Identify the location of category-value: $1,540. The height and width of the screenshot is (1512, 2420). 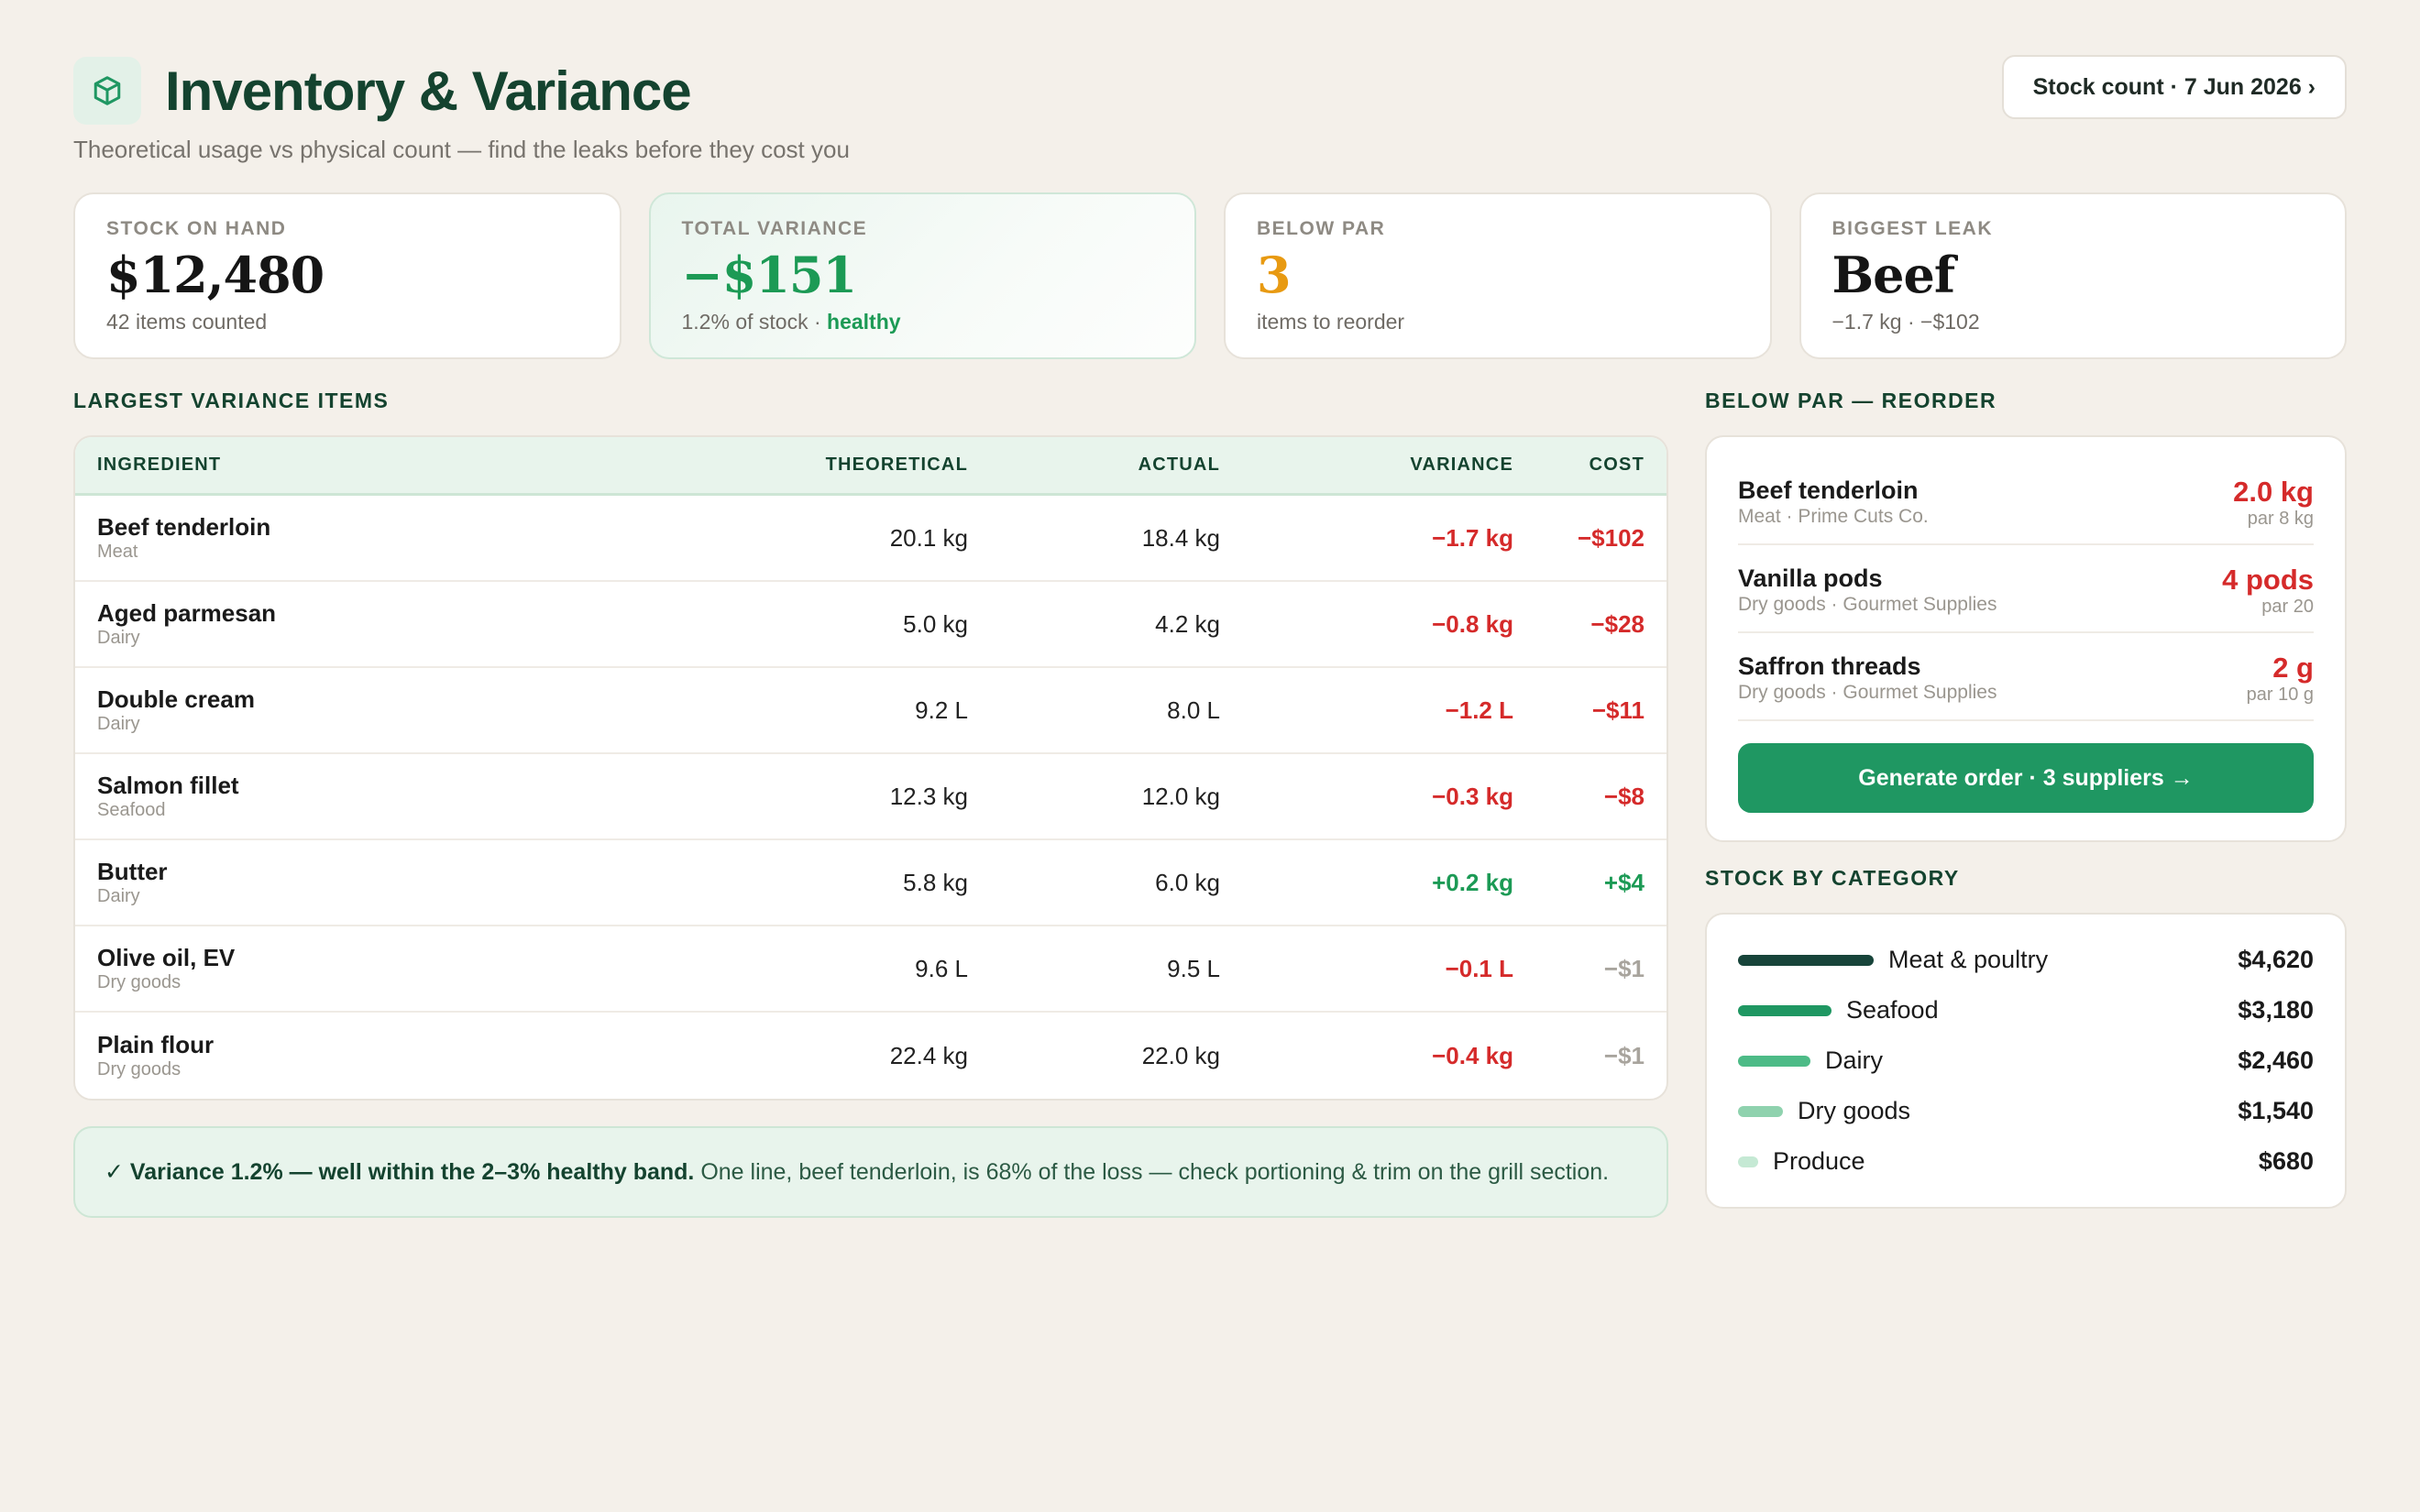
(2276, 1110).